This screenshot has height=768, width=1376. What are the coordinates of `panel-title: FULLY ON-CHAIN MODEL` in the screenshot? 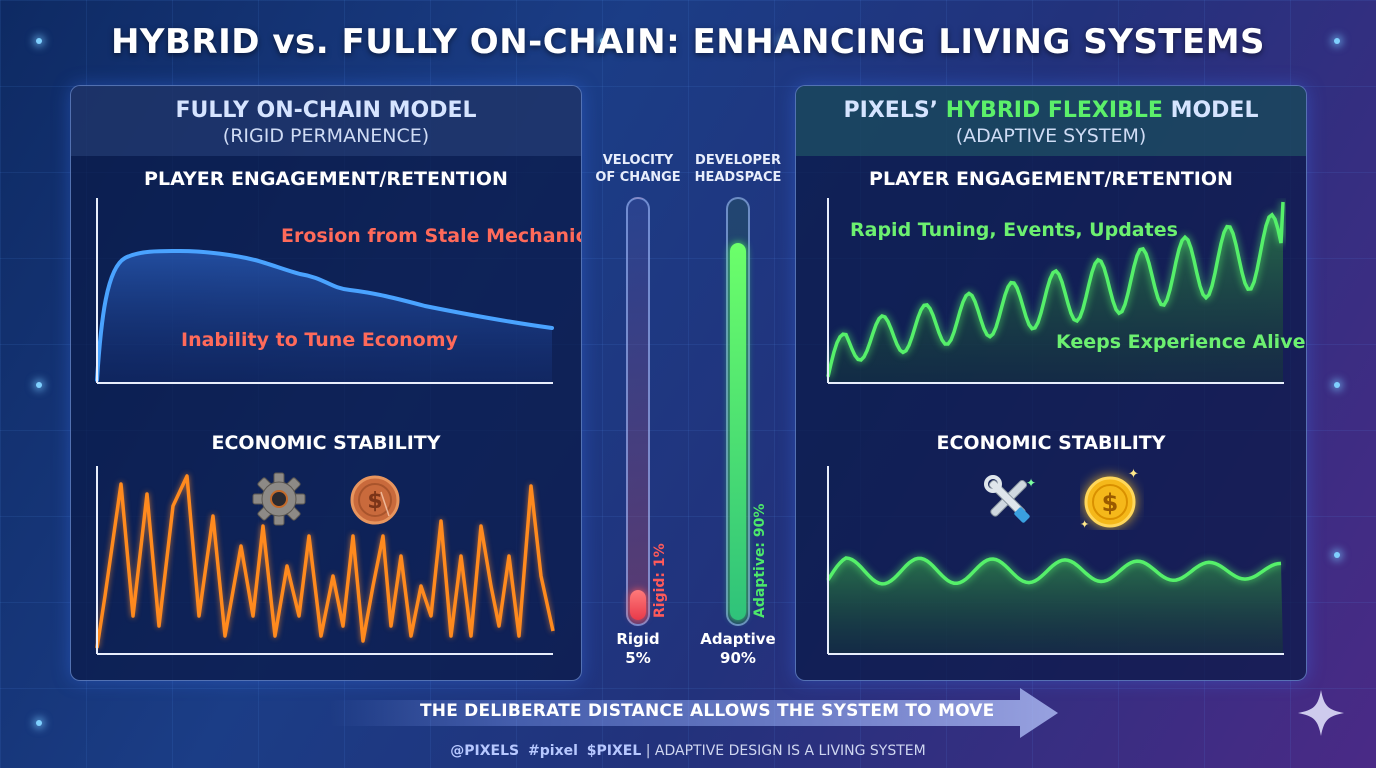 It's located at (326, 110).